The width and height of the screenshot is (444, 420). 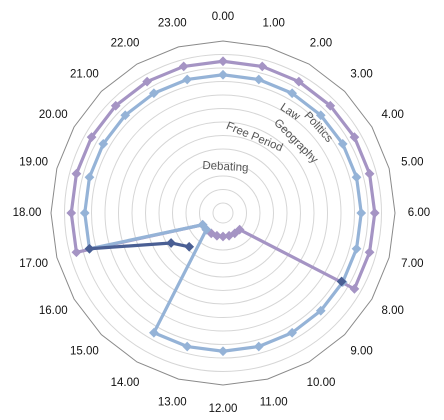 What do you see at coordinates (33, 264) in the screenshot?
I see `hour-label: 17.00` at bounding box center [33, 264].